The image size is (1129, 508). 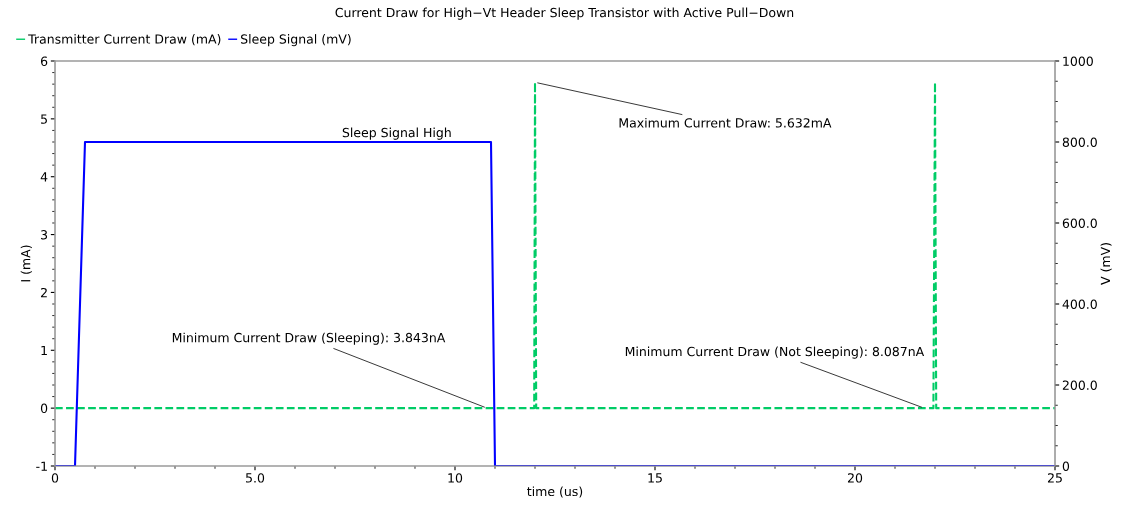 I want to click on y-tick-label: 4, so click(x=44, y=177).